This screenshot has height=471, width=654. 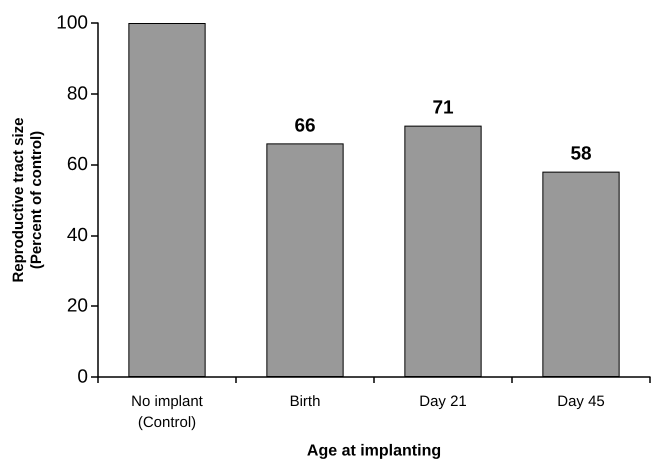 I want to click on x-axis-title: Age at implanting, so click(x=374, y=451).